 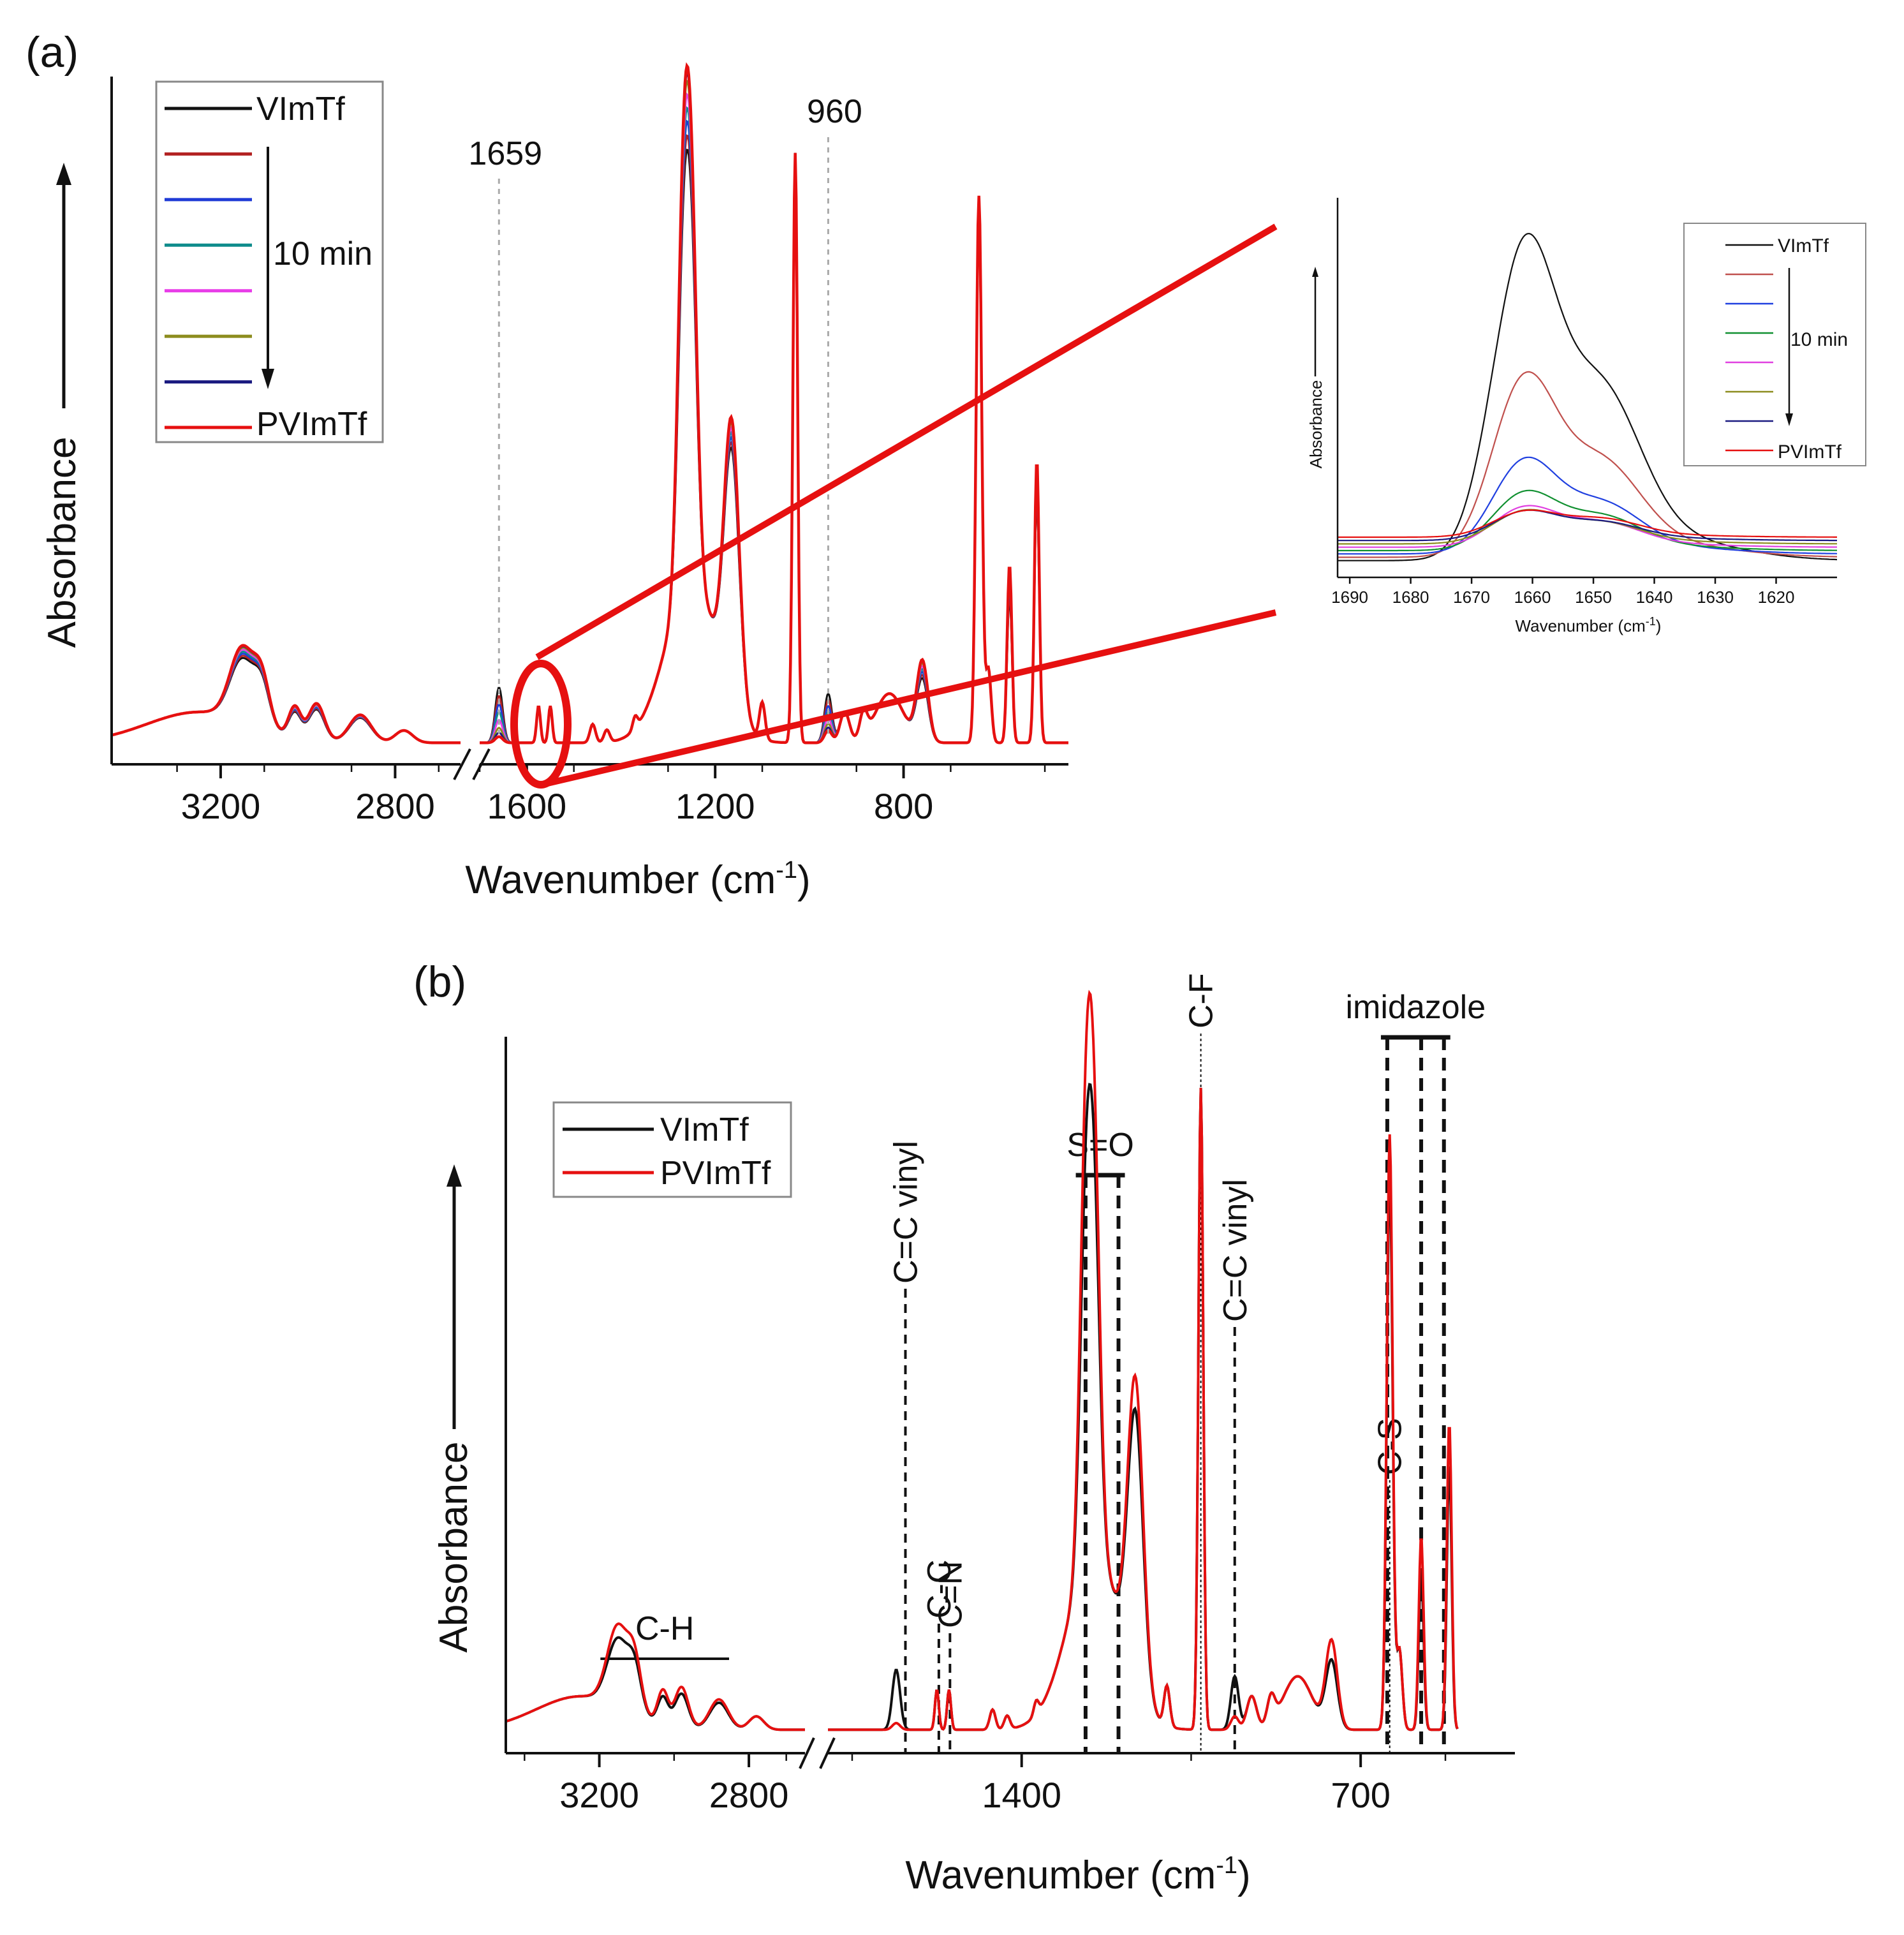 What do you see at coordinates (527, 806) in the screenshot?
I see `panel-a-x-tick-label: 1600` at bounding box center [527, 806].